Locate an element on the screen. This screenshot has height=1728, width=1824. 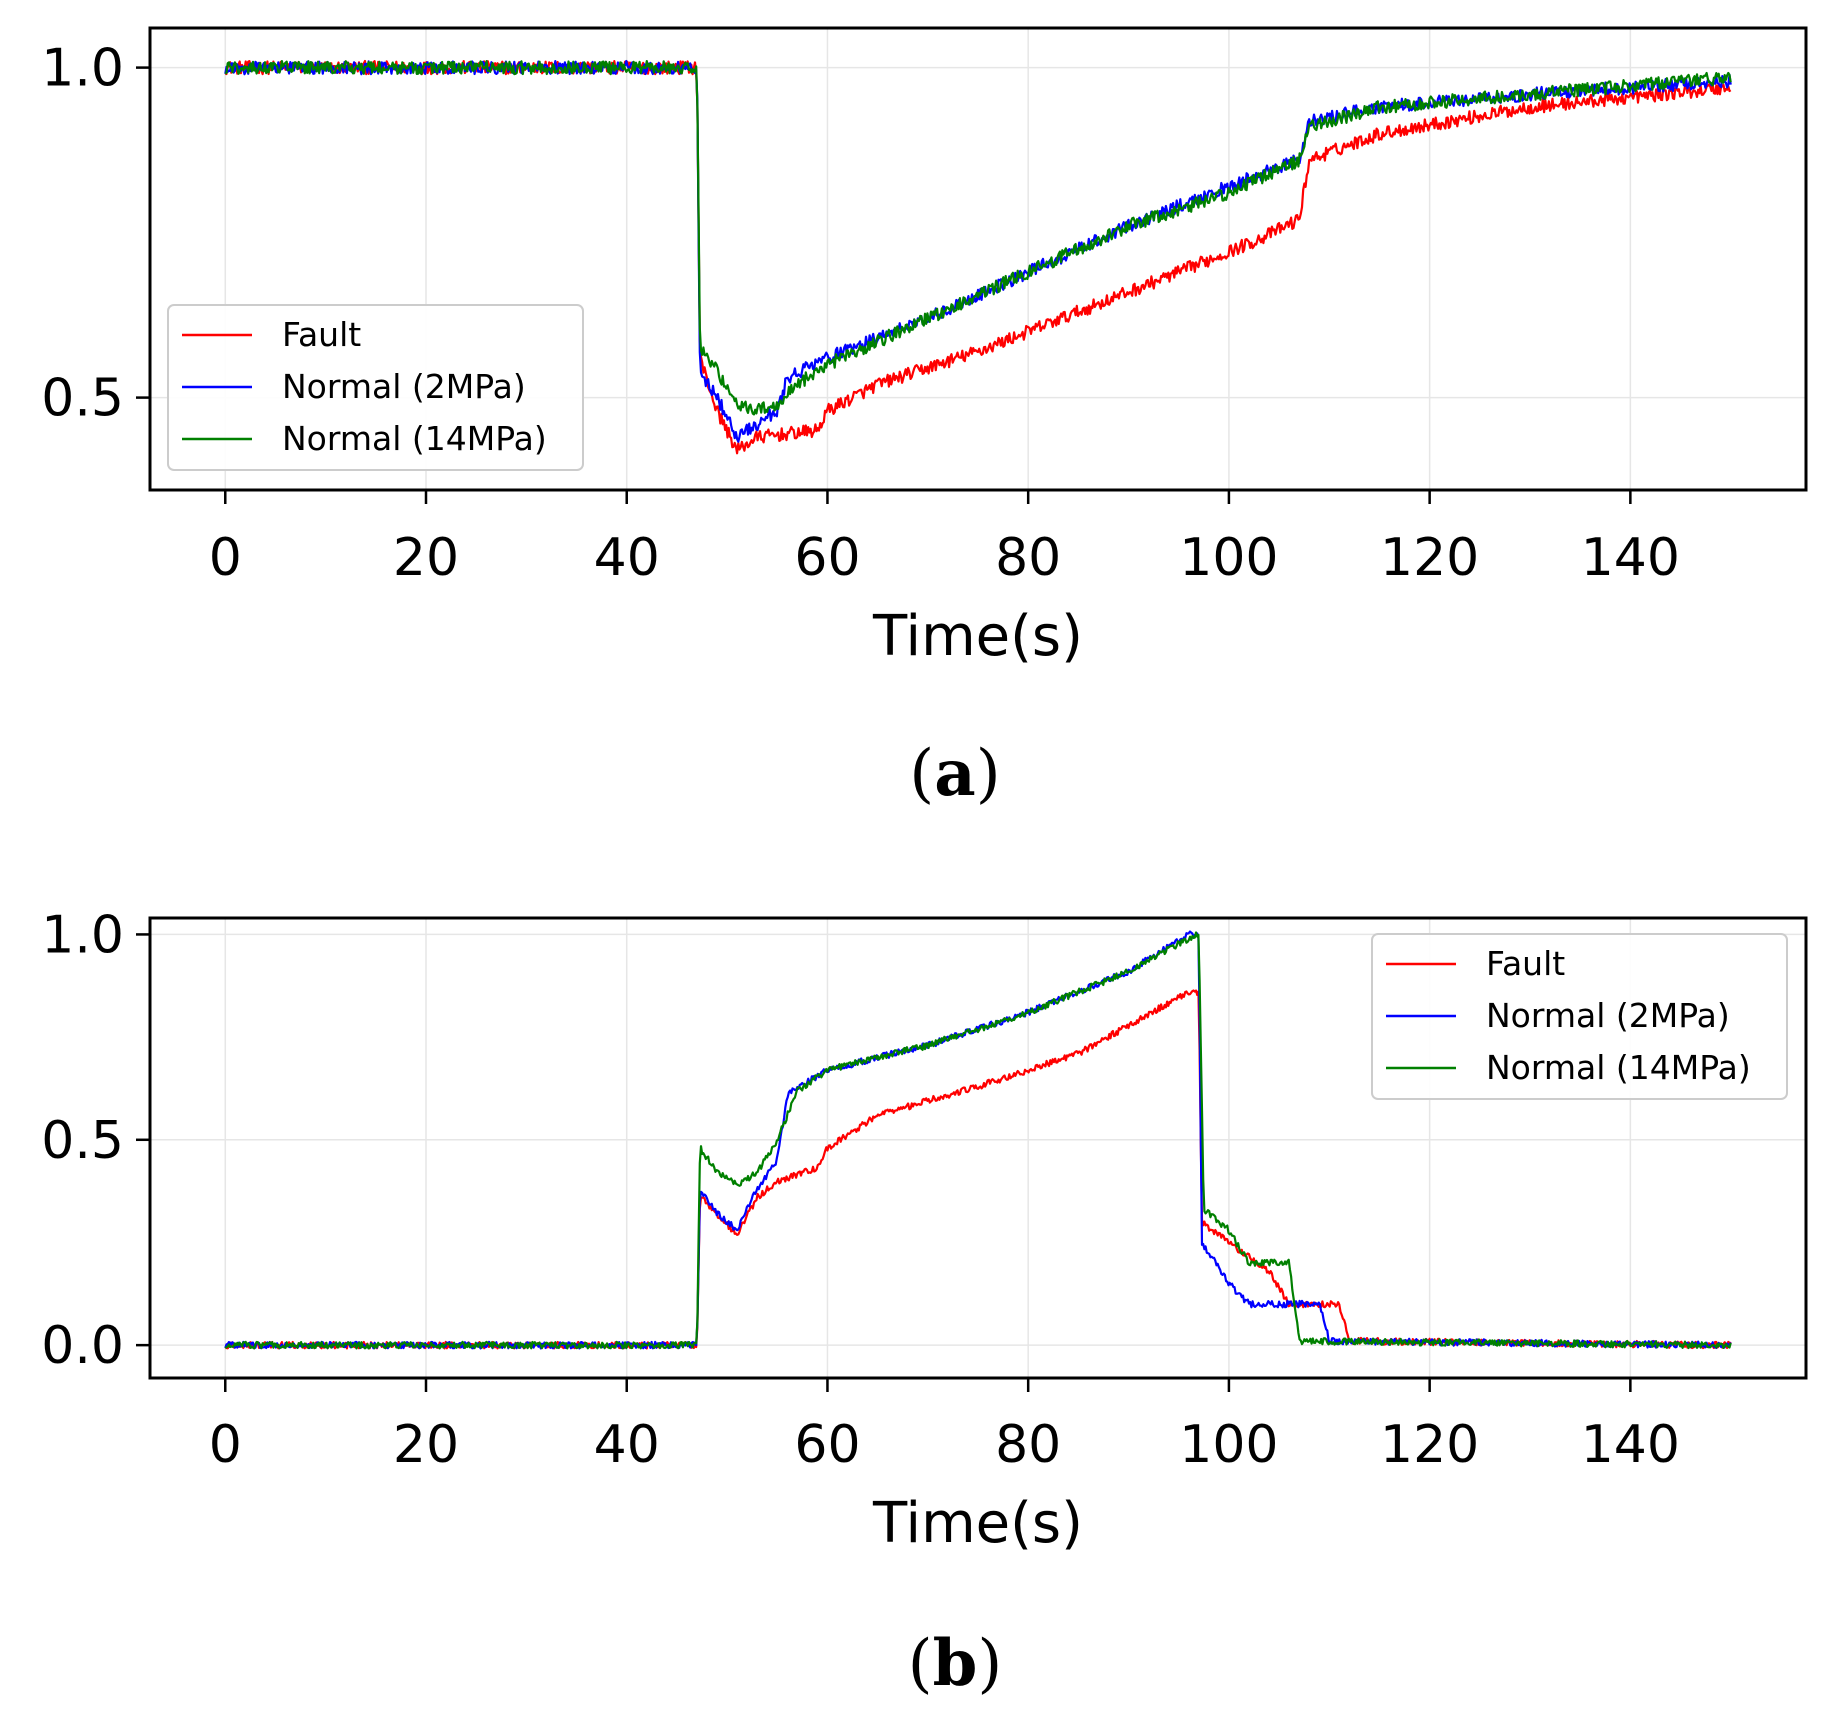
panel-caption: (b) is located at coordinates (955, 1663).